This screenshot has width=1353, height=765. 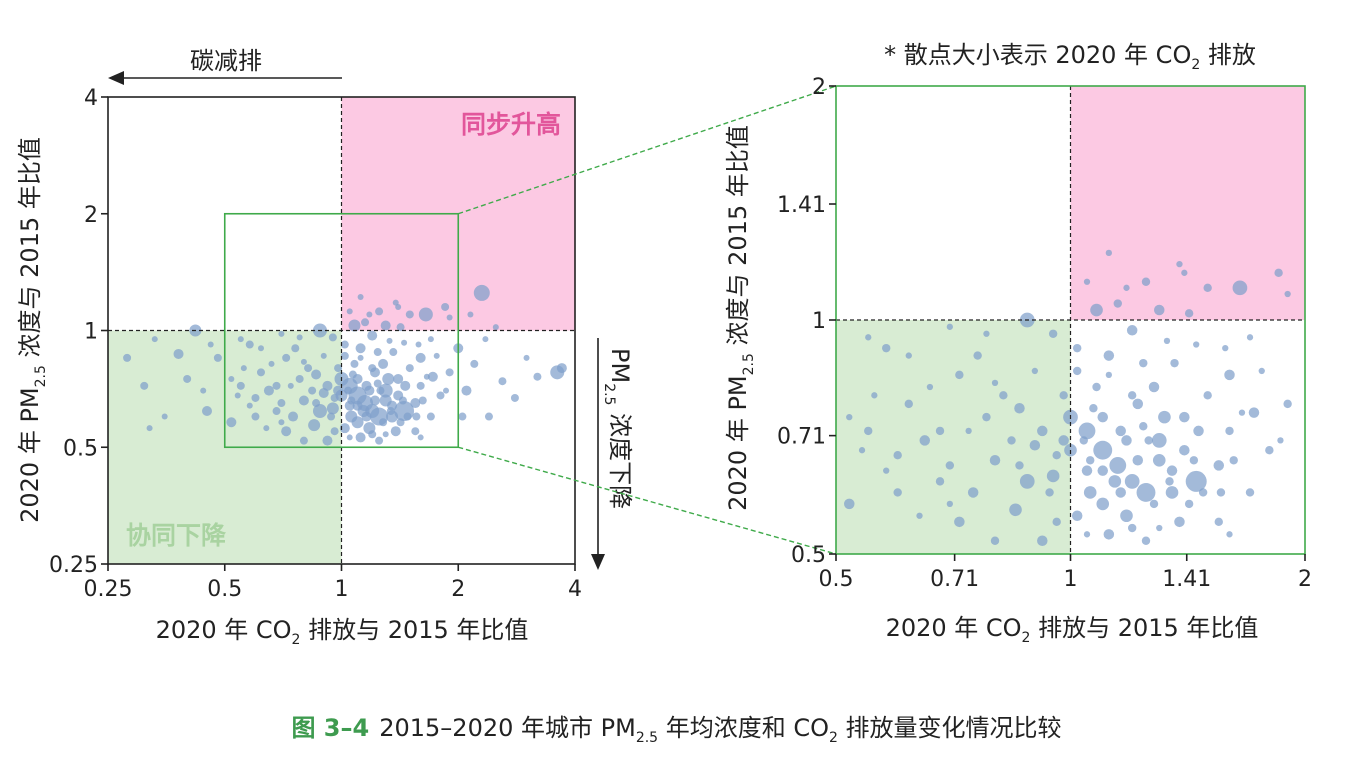 I want to click on zoom-x-tick-label: 2, so click(x=1305, y=579).